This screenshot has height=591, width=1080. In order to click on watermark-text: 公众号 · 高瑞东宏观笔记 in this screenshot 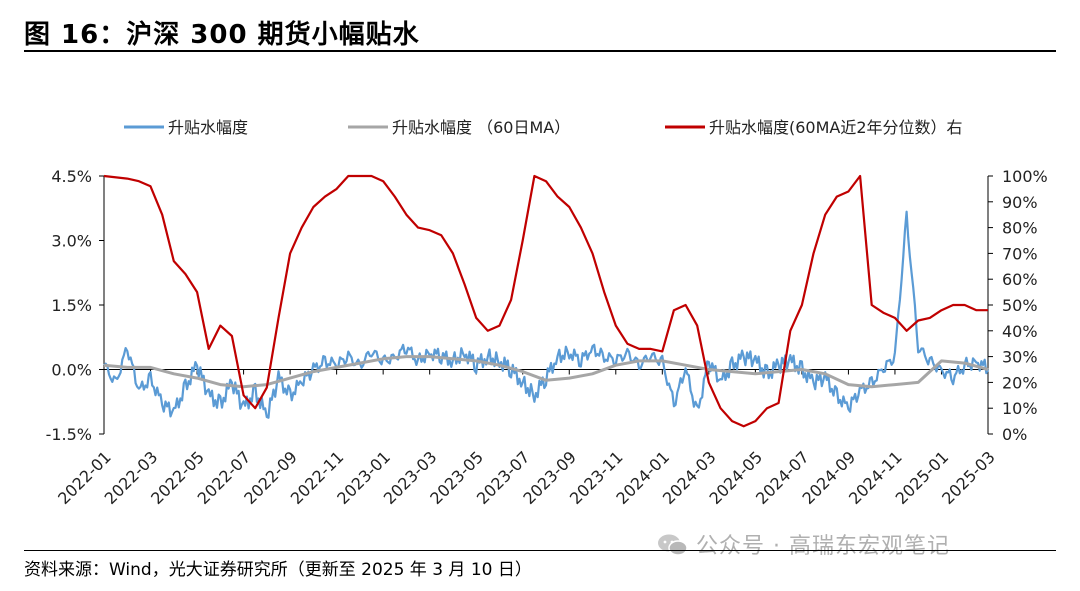, I will do `click(823, 546)`.